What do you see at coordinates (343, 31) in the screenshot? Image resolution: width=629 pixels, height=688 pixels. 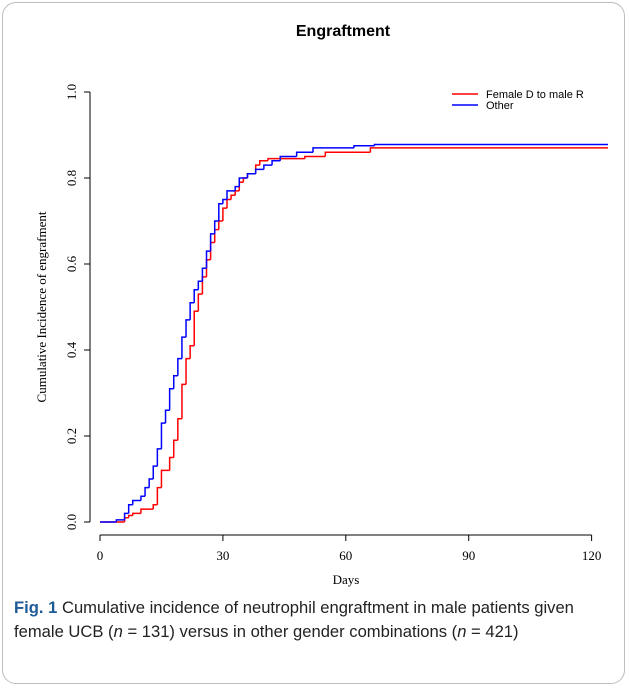 I see `chart-title: Engraftment` at bounding box center [343, 31].